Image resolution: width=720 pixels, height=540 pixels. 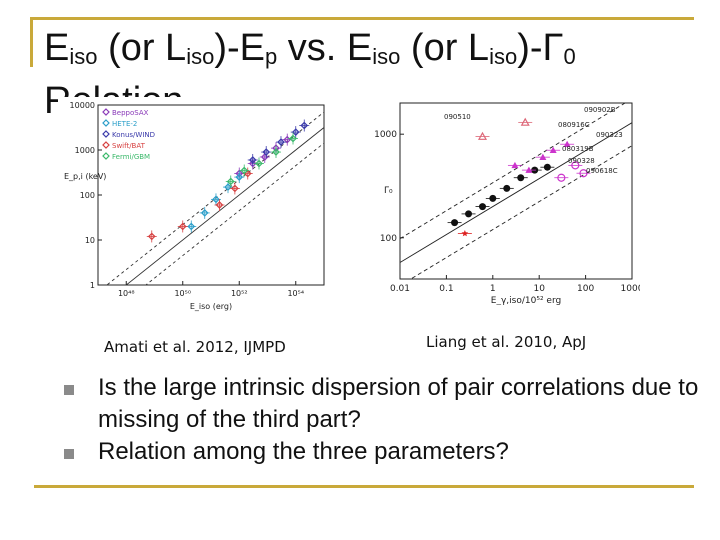 I want to click on y-tick-label: 1, so click(x=92, y=285).